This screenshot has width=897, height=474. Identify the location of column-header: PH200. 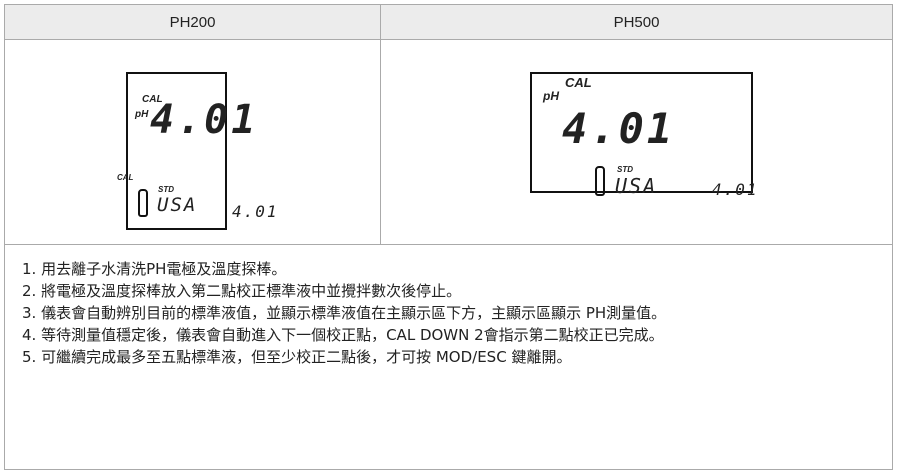
(192, 22).